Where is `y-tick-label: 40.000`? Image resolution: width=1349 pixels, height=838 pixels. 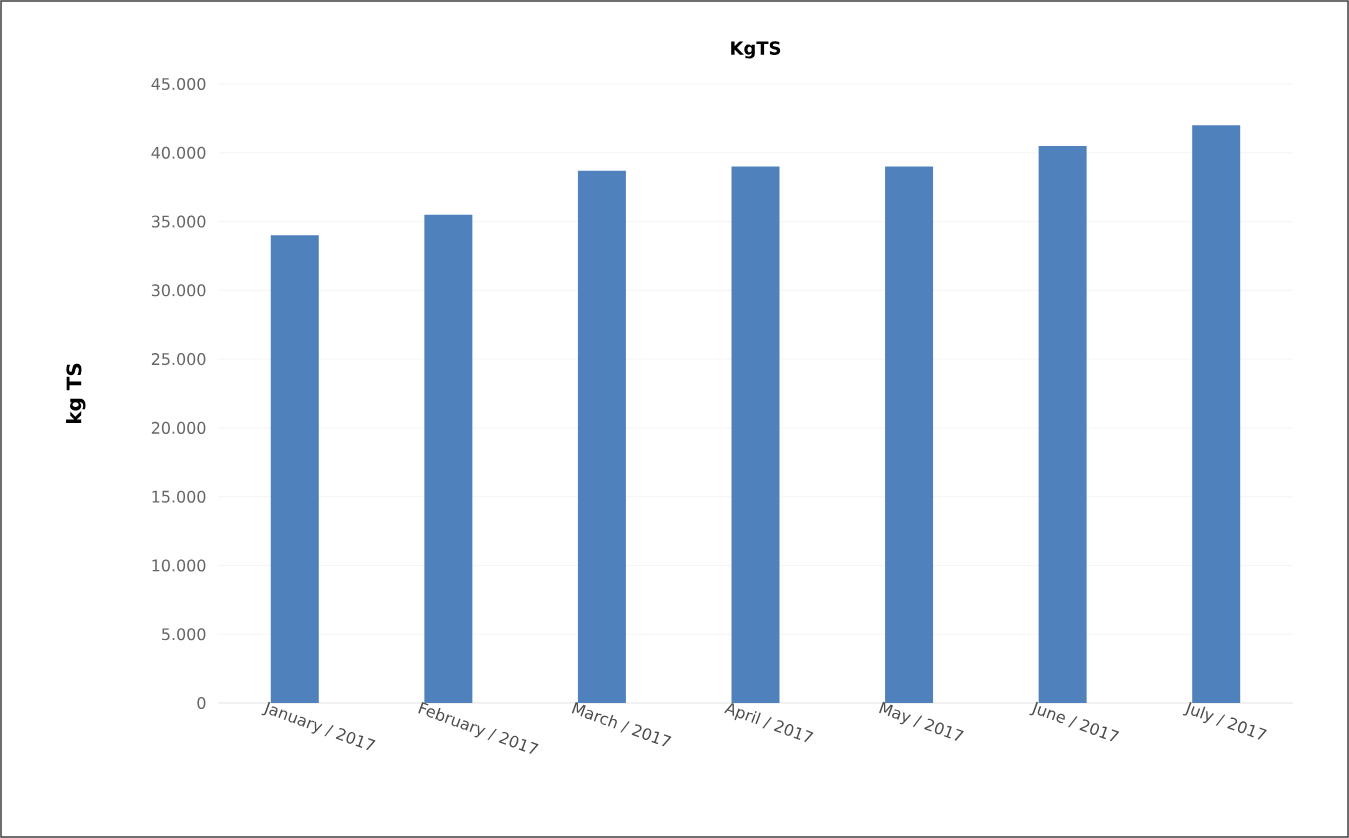 y-tick-label: 40.000 is located at coordinates (178, 152).